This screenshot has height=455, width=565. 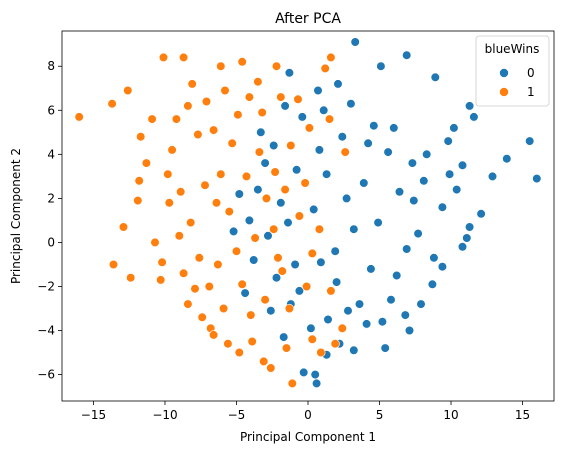 What do you see at coordinates (308, 437) in the screenshot?
I see `x-axis-label: Principal Component 1` at bounding box center [308, 437].